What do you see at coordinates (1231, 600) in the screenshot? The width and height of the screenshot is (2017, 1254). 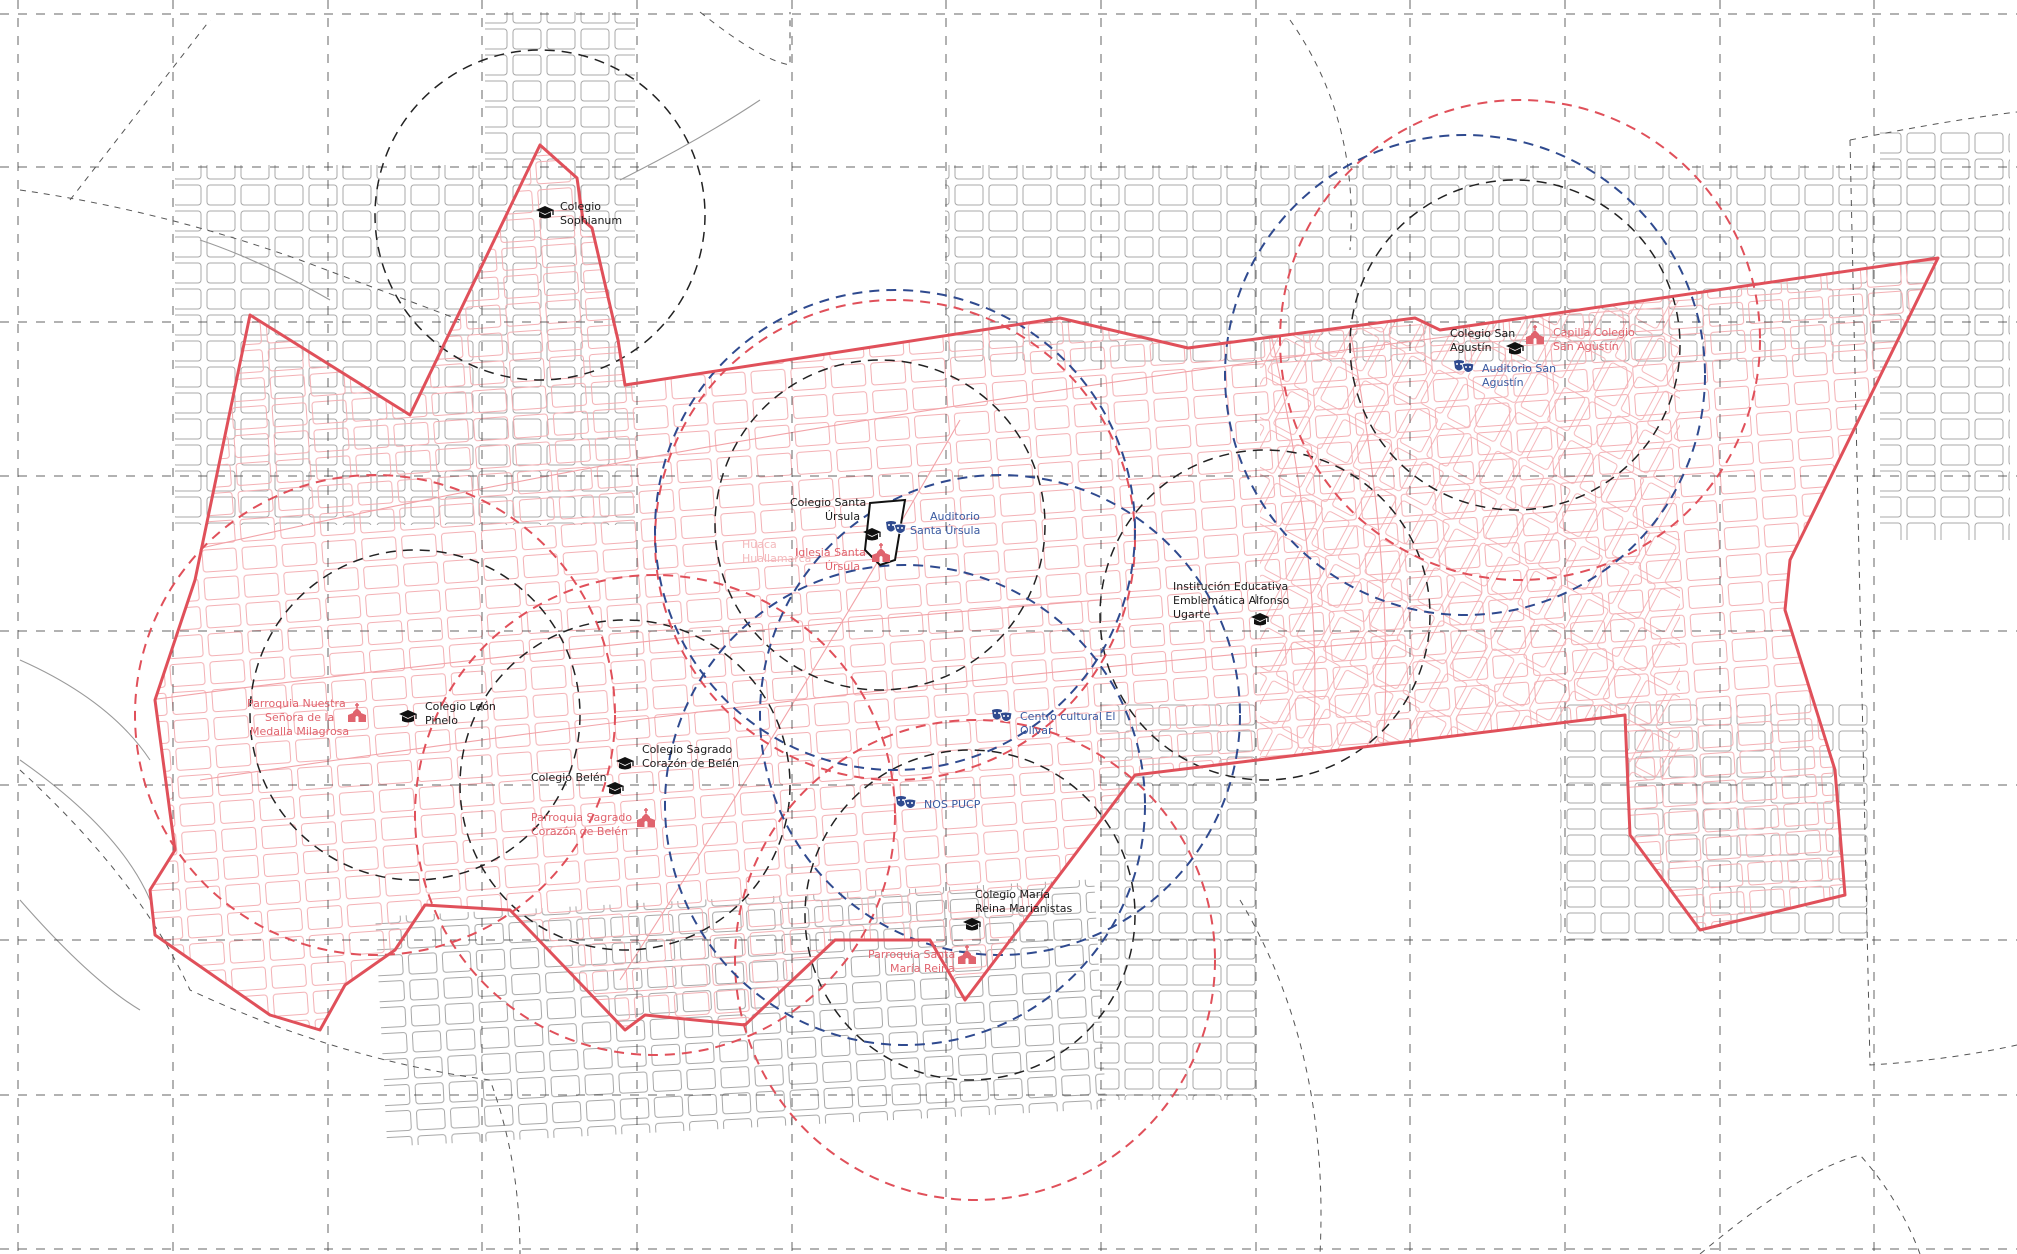 I see `svg-text: Emblemática Alfonso` at bounding box center [1231, 600].